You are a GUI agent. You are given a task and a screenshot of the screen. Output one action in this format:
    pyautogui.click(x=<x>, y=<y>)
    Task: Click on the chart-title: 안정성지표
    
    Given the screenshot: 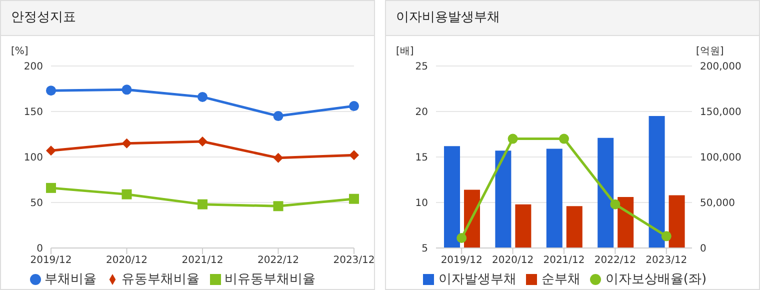 What is the action you would take?
    pyautogui.click(x=187, y=18)
    